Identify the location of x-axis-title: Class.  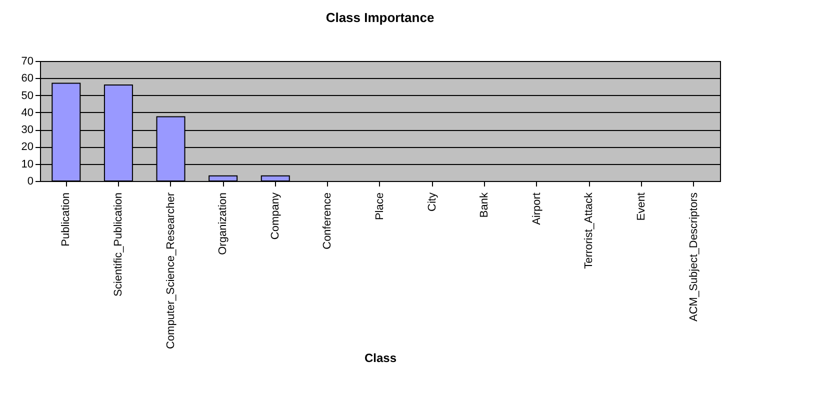
(380, 358).